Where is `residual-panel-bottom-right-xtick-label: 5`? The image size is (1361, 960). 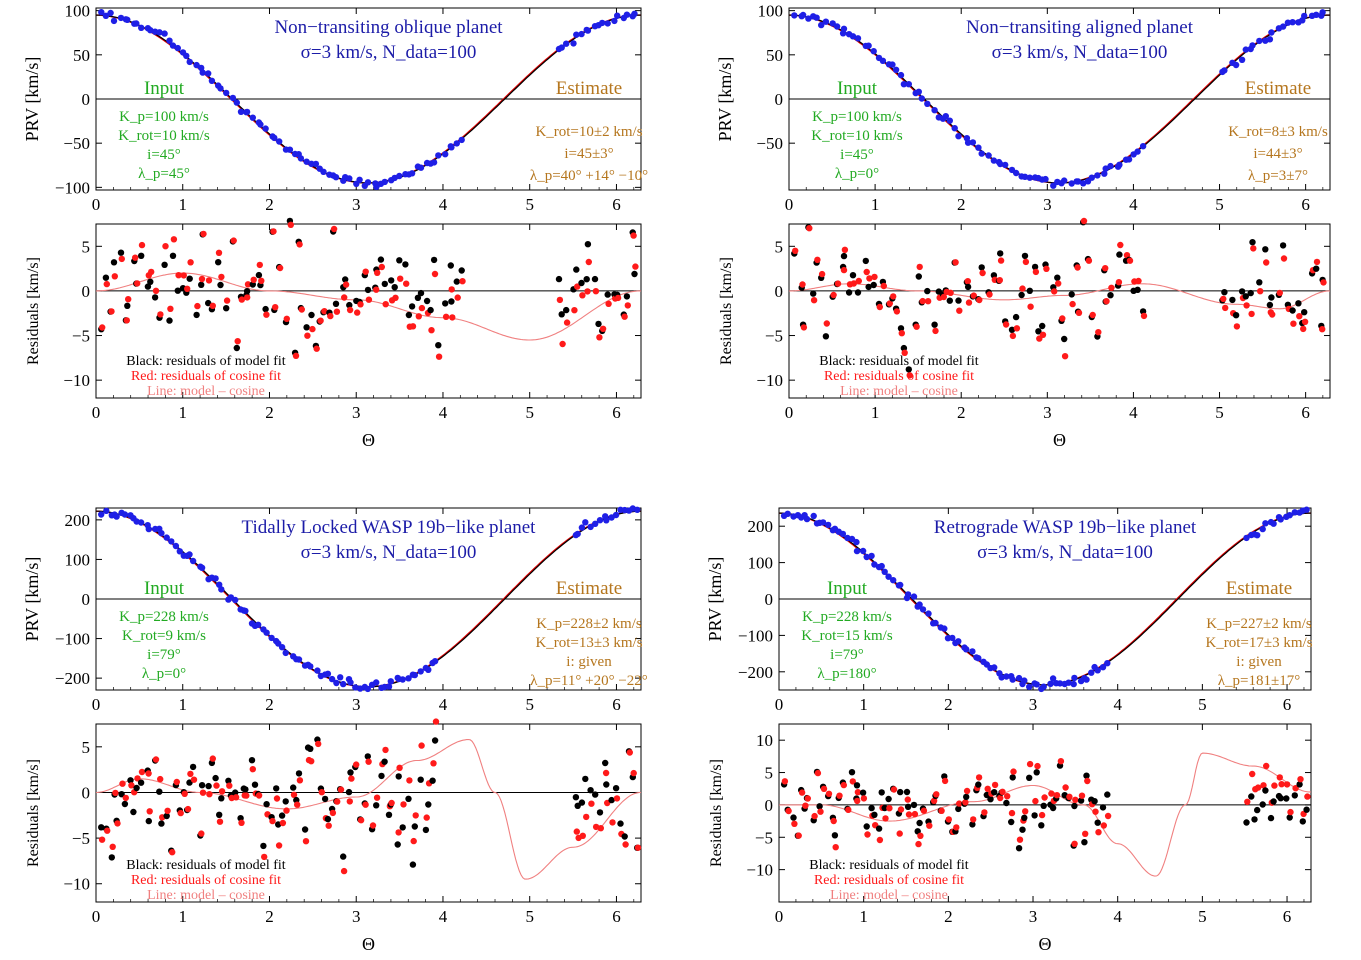
residual-panel-bottom-right-xtick-label: 5 is located at coordinates (1202, 916).